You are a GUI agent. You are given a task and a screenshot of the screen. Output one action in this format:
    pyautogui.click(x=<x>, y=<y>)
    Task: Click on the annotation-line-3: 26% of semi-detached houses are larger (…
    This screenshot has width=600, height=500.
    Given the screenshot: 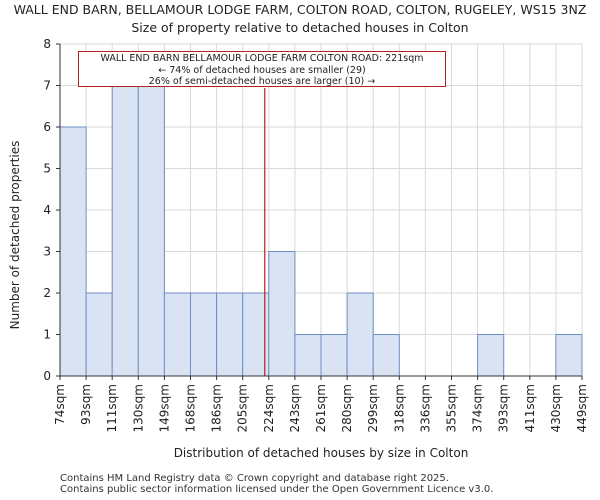 What is the action you would take?
    pyautogui.click(x=262, y=81)
    